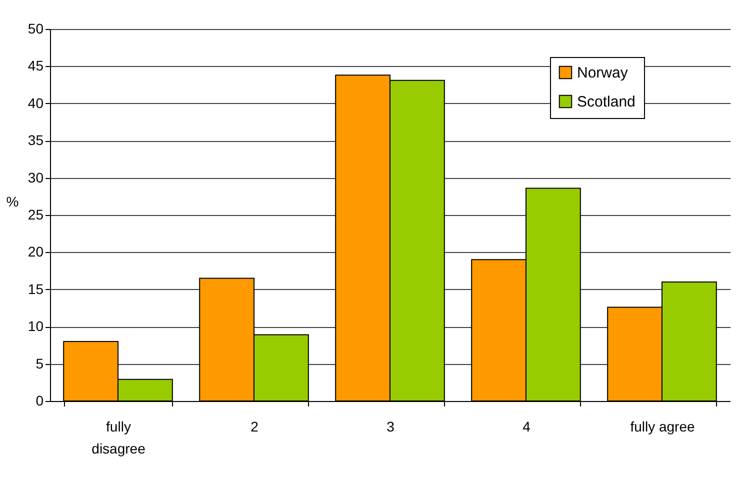 The height and width of the screenshot is (480, 756). What do you see at coordinates (36, 140) in the screenshot?
I see `y-tick-label: 35` at bounding box center [36, 140].